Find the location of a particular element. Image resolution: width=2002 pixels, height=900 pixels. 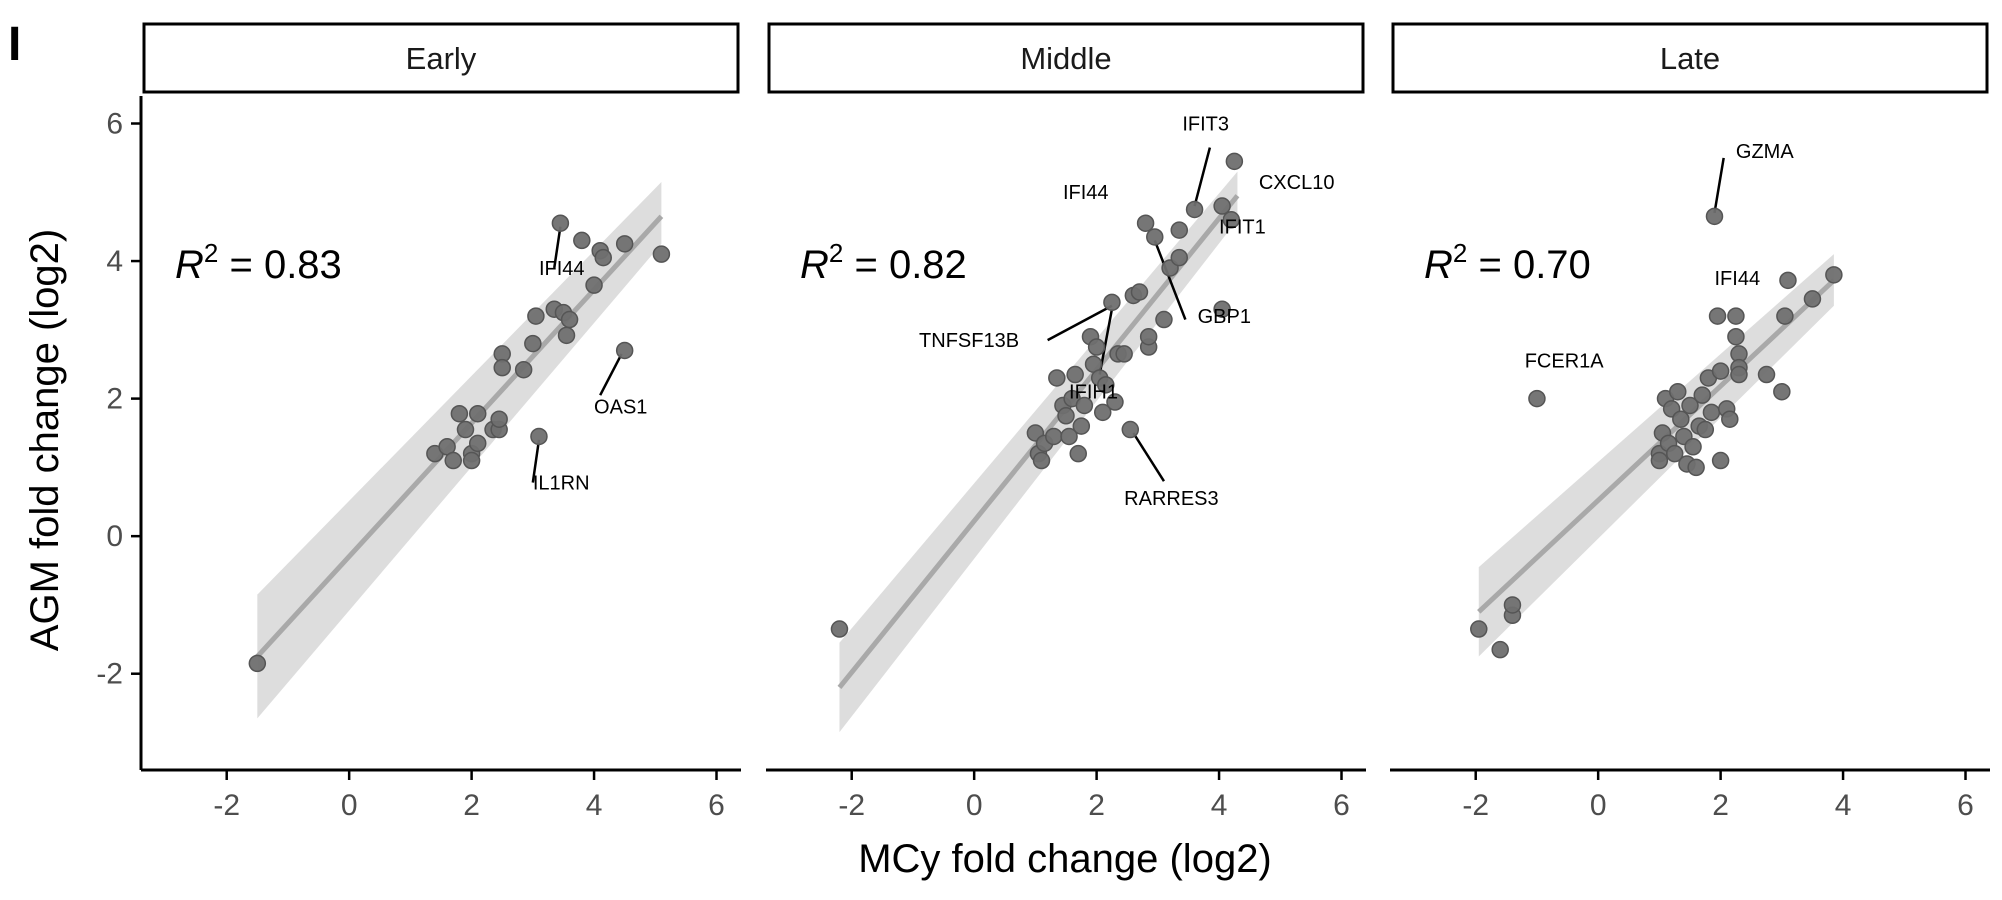

y-tick-label: 2 is located at coordinates (114, 399).